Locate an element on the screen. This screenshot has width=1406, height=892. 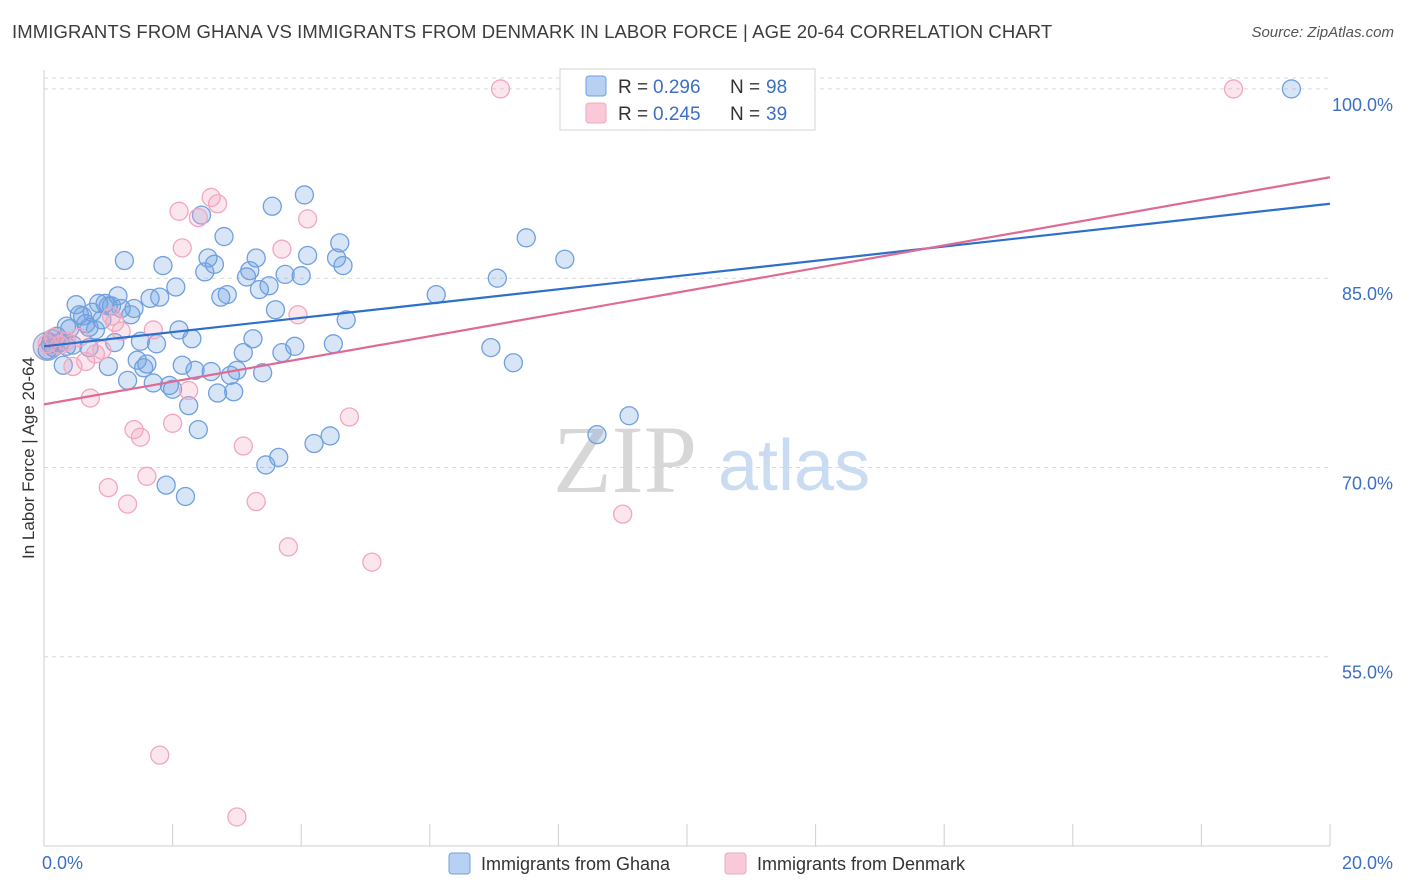
legend-swatch-ghana is located at coordinates (596, 86).